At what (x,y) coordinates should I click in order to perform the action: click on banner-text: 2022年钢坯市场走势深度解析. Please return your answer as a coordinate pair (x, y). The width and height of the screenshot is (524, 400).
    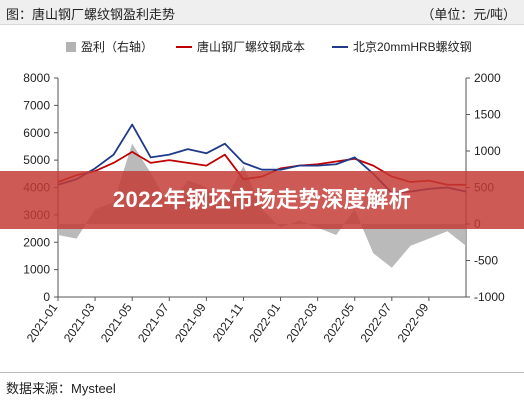
    Looking at the image, I should click on (262, 199).